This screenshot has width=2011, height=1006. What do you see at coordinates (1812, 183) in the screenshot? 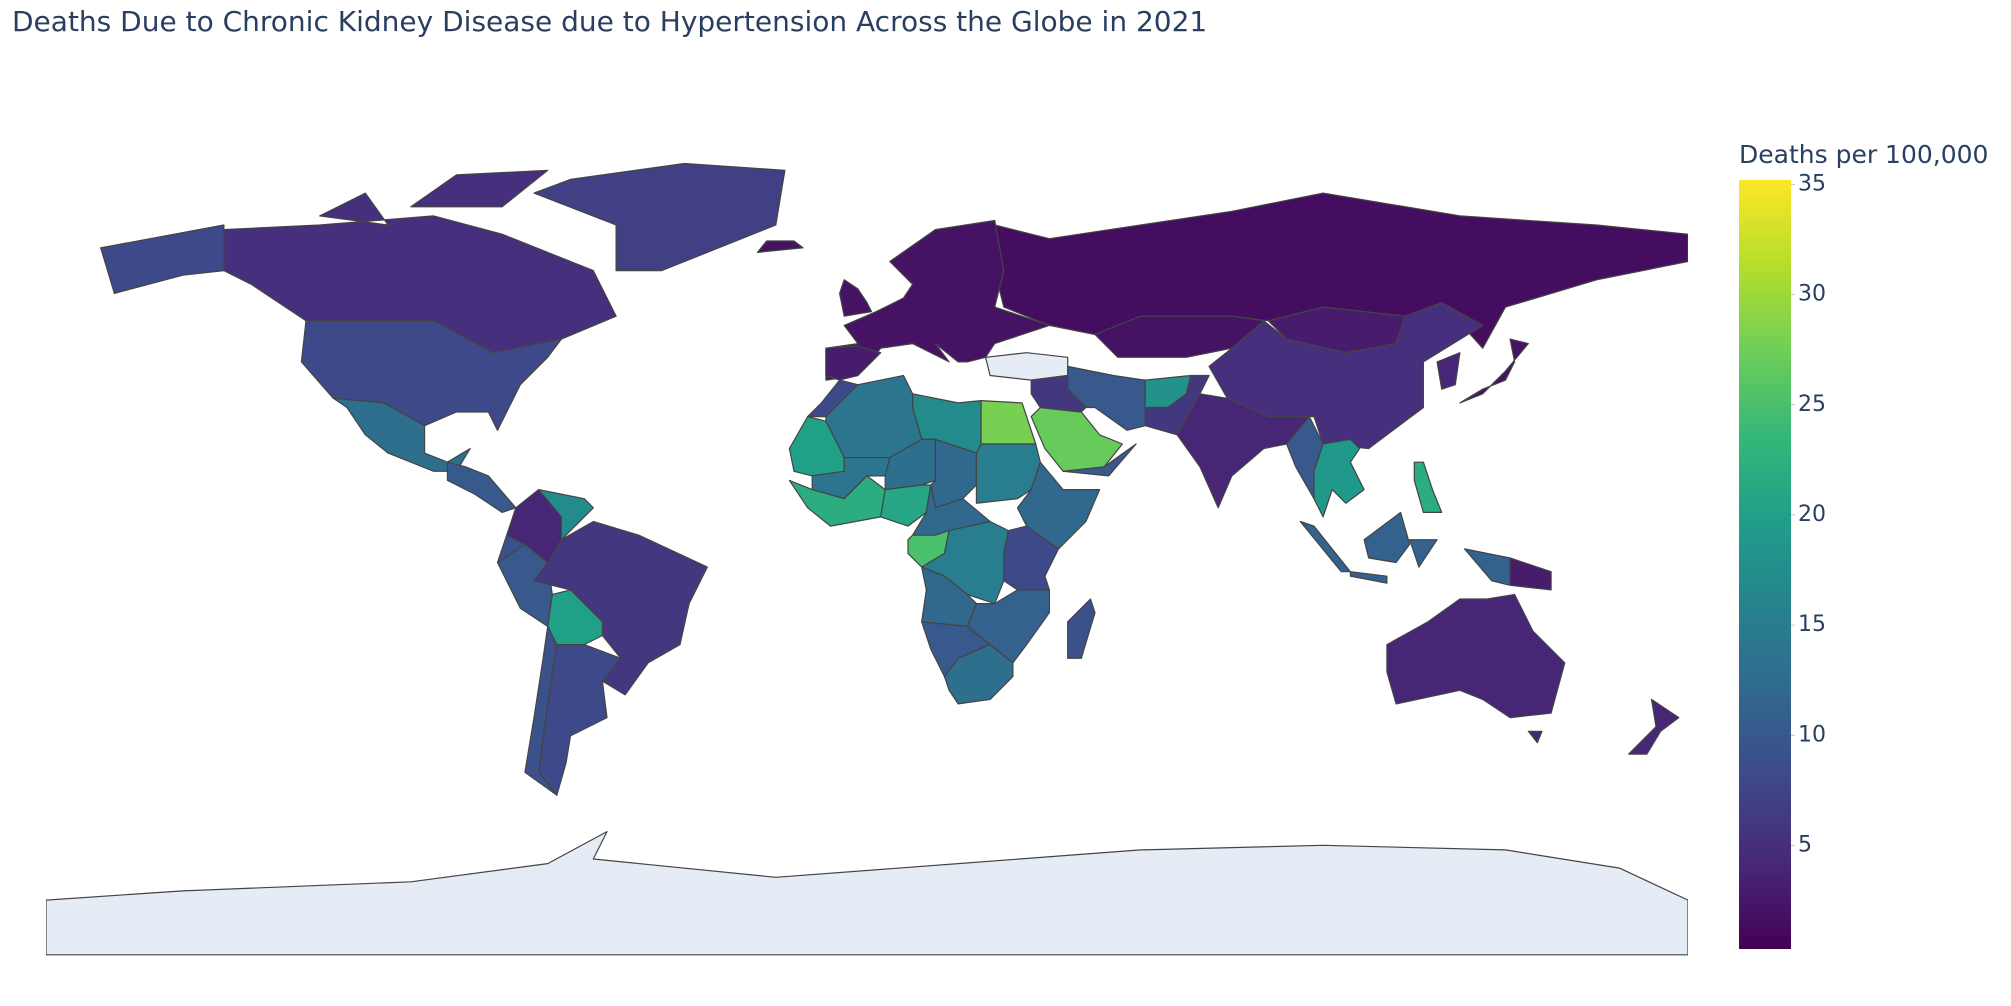
I see `colorbar-tick-label: 35` at bounding box center [1812, 183].